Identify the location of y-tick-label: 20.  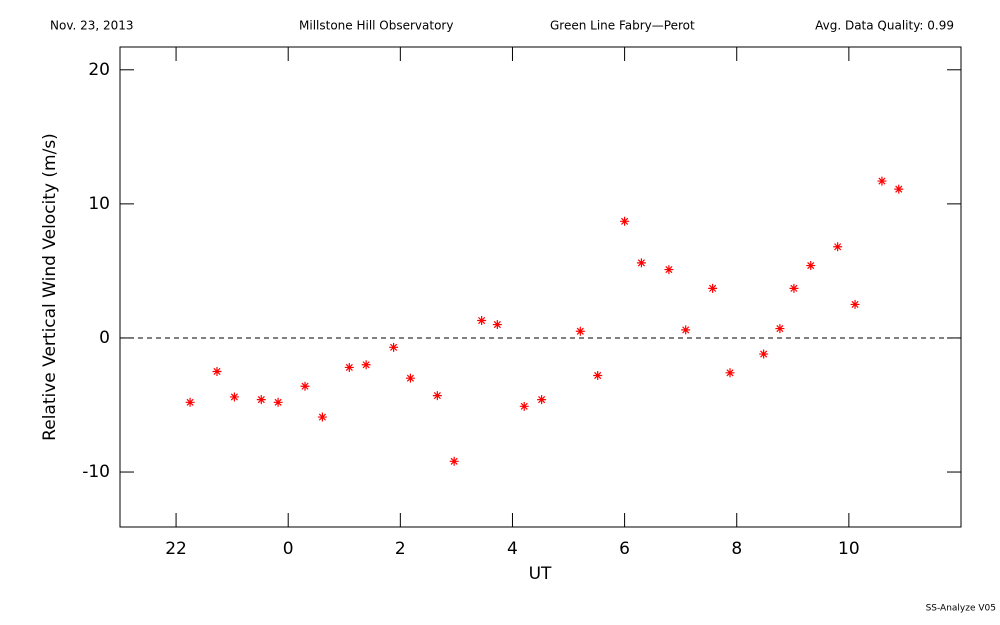
(99, 70).